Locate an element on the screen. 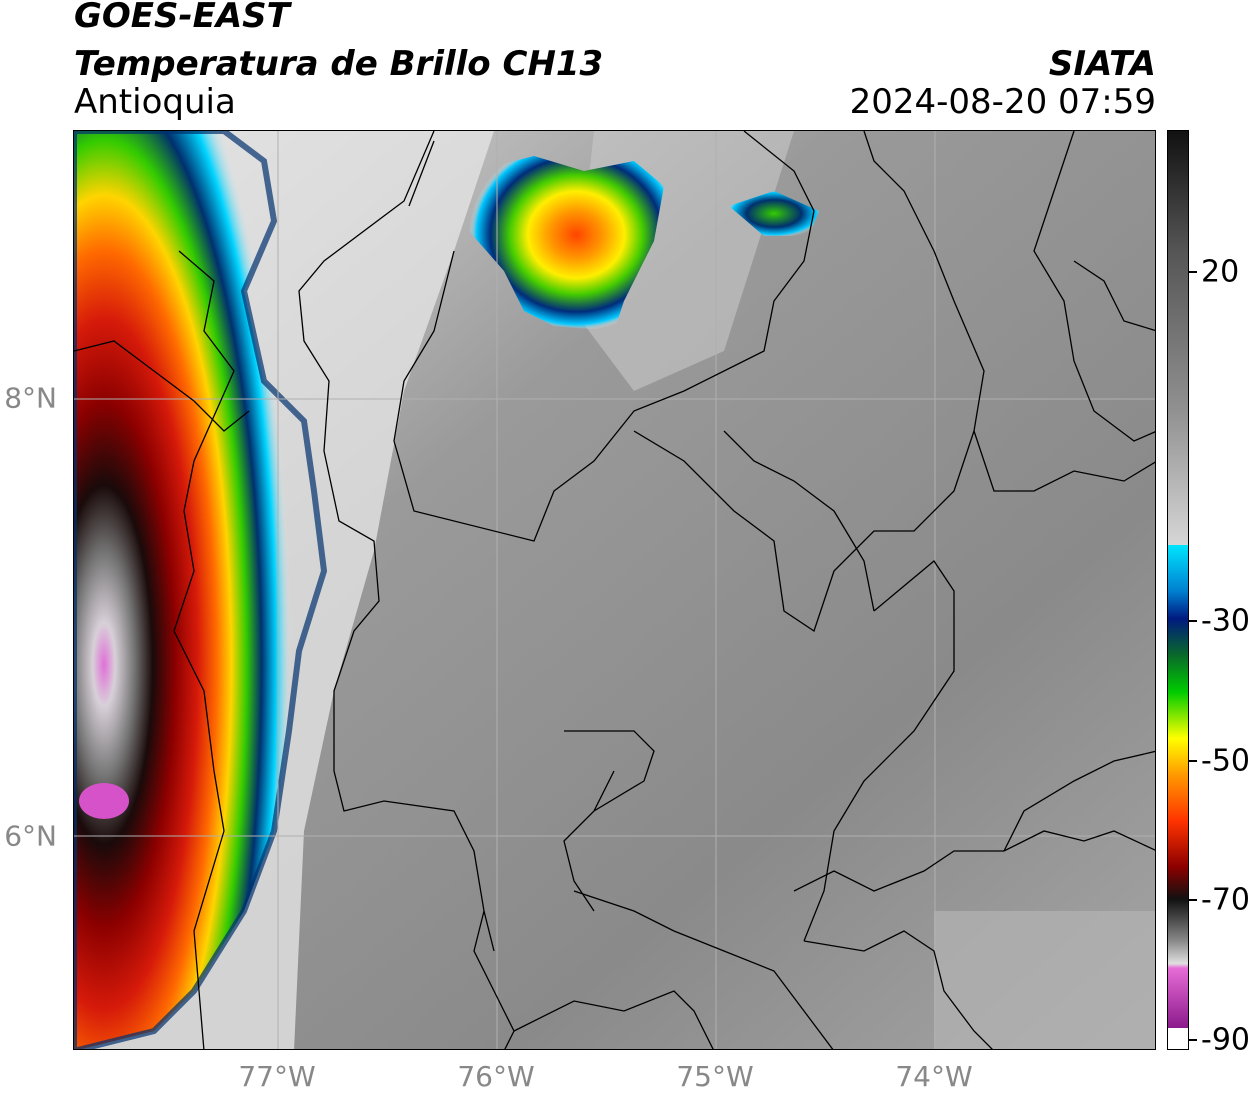  colorbar is located at coordinates (1178, 590).